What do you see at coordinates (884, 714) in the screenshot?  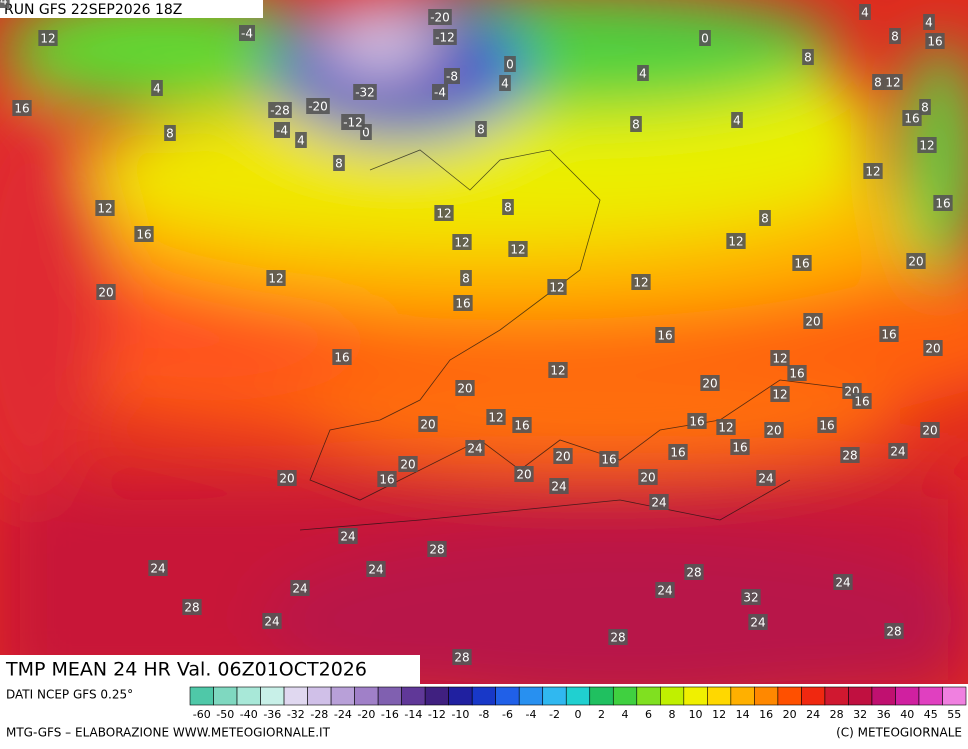 I see `legend-label: 36` at bounding box center [884, 714].